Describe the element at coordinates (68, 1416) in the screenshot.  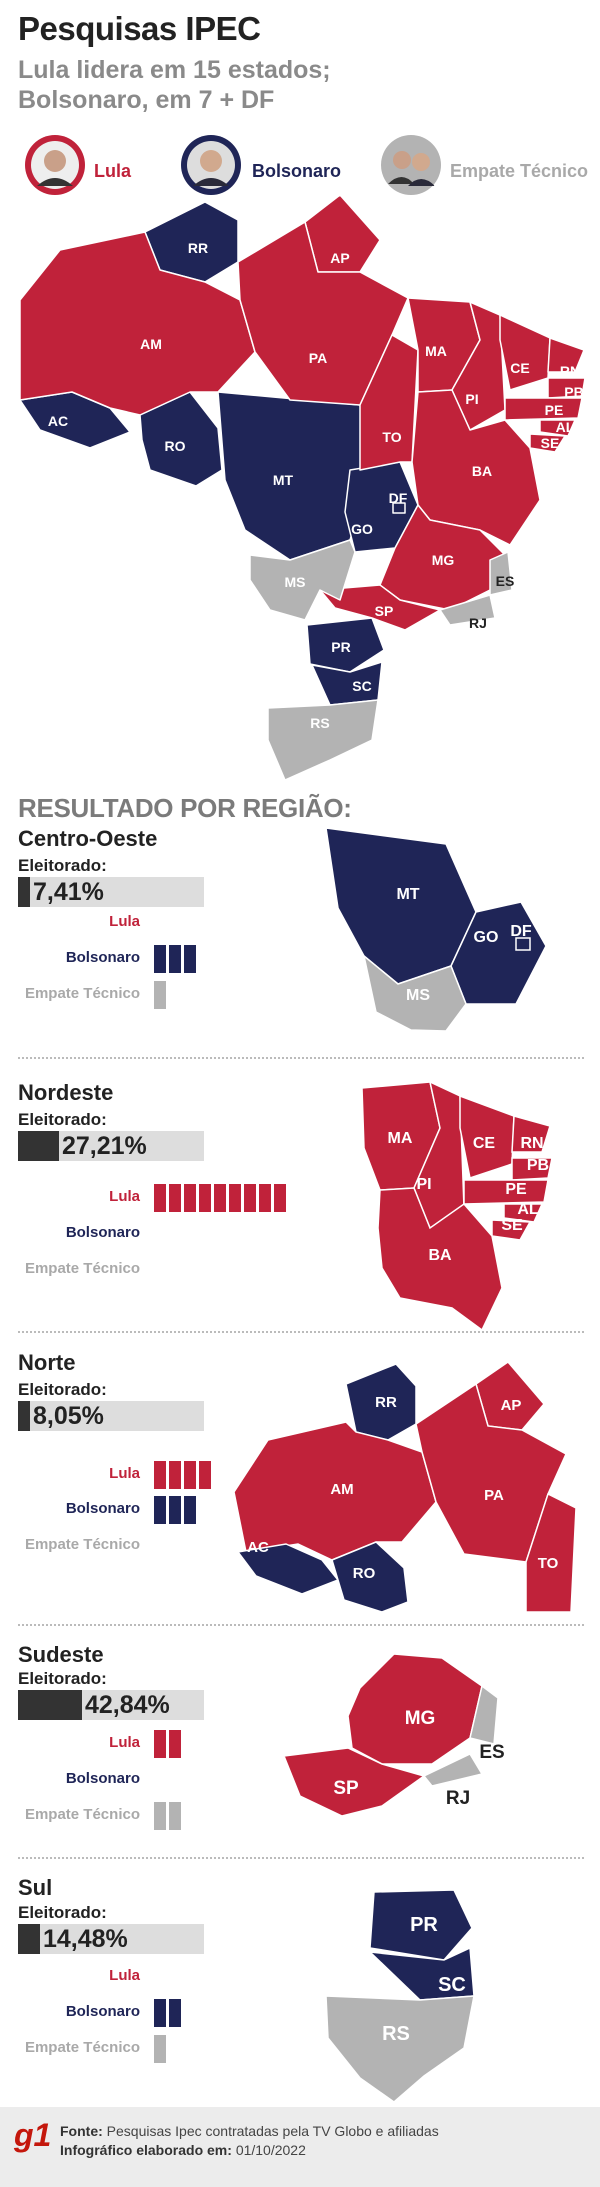
I see `electorate-value: 8,05%` at that location.